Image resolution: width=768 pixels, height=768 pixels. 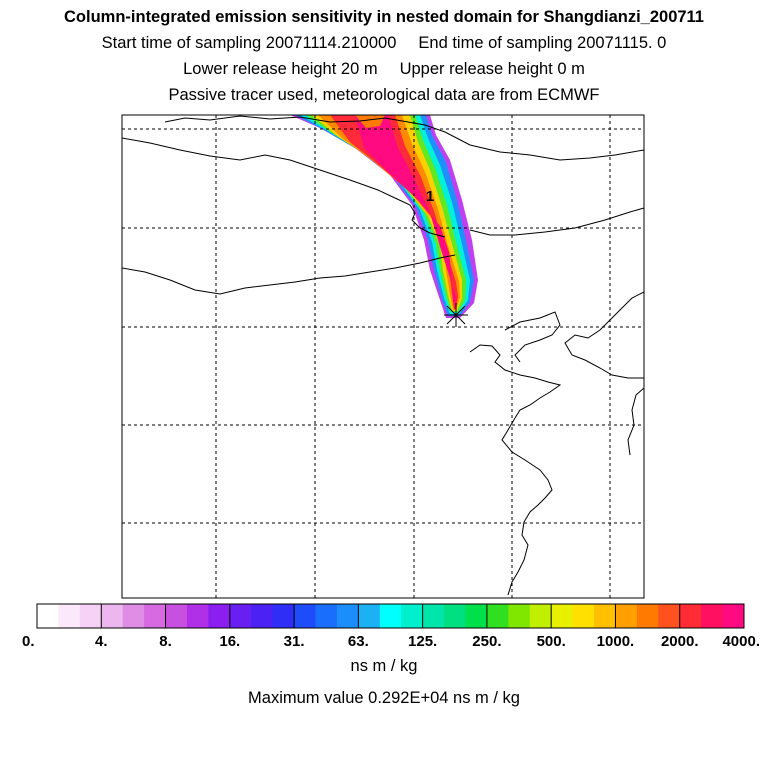 I want to click on receptor-star-icon, so click(x=456, y=315).